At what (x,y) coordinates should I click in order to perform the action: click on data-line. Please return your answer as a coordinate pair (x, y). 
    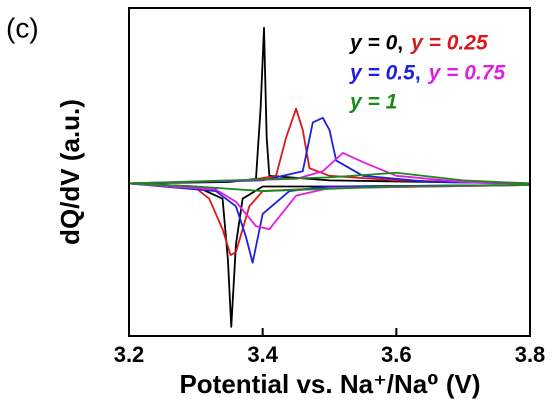
    Looking at the image, I should click on (329, 191).